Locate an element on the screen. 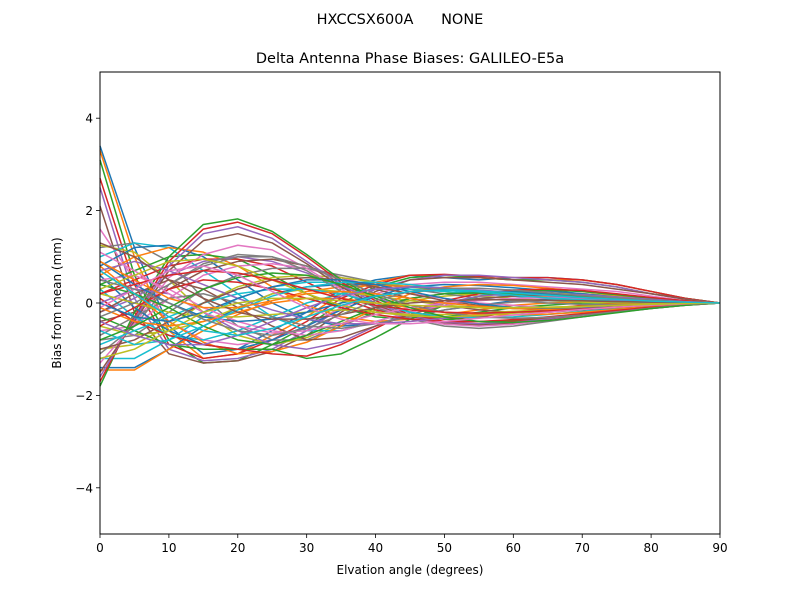  y-tick-label: −4 is located at coordinates (84, 488).